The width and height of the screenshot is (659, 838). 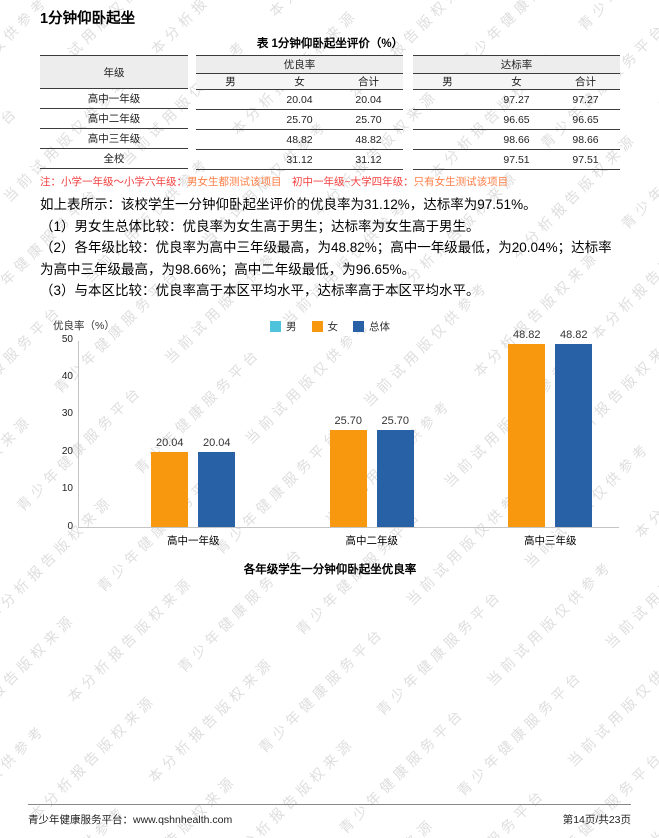 What do you see at coordinates (550, 540) in the screenshot?
I see `x-axis-category: 高中三年级` at bounding box center [550, 540].